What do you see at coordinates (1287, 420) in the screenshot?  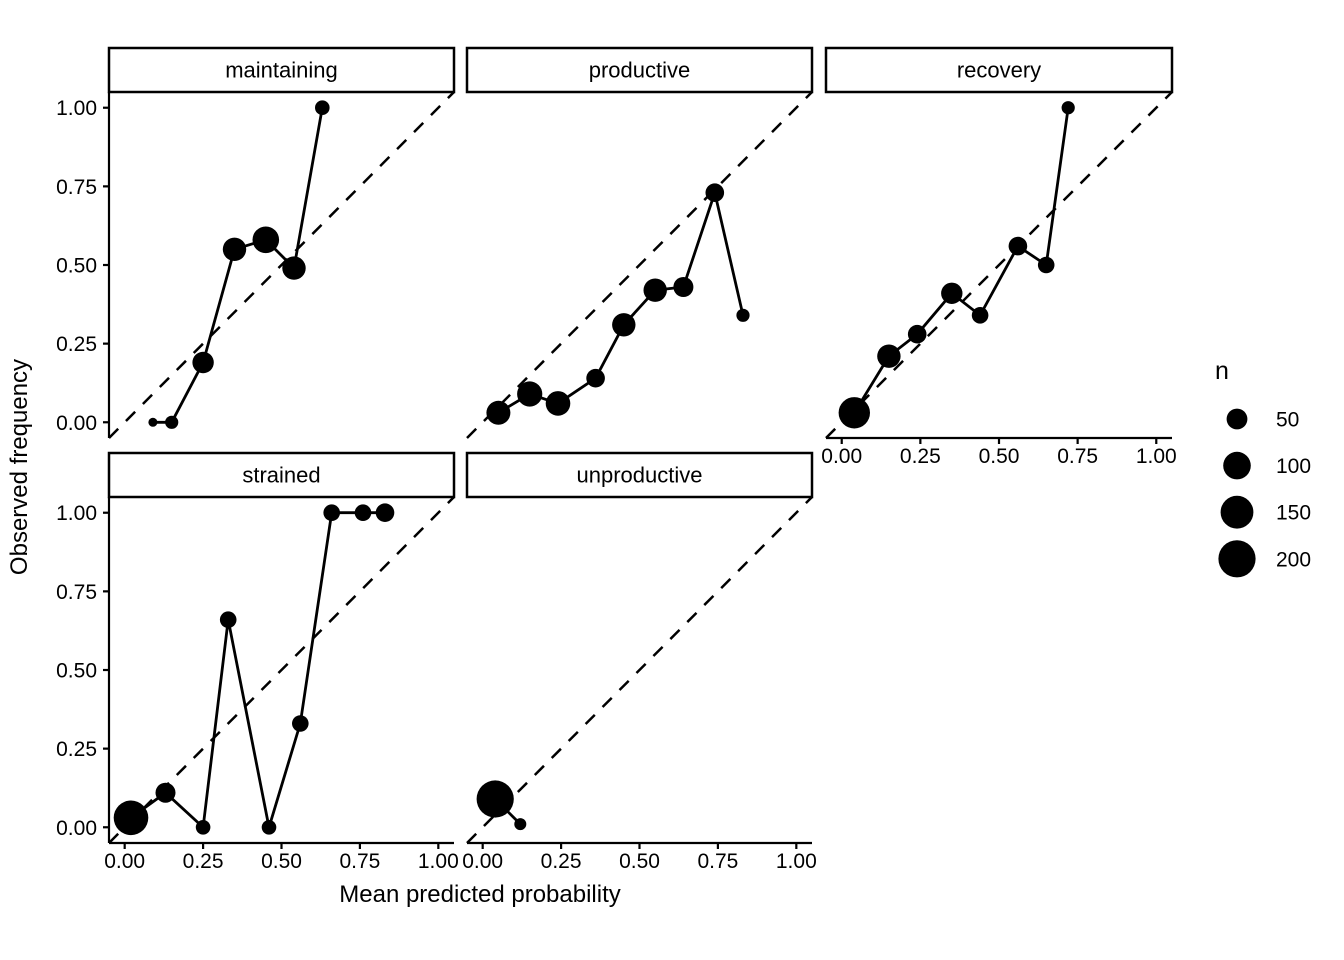 I see `legend-size-label: 50` at bounding box center [1287, 420].